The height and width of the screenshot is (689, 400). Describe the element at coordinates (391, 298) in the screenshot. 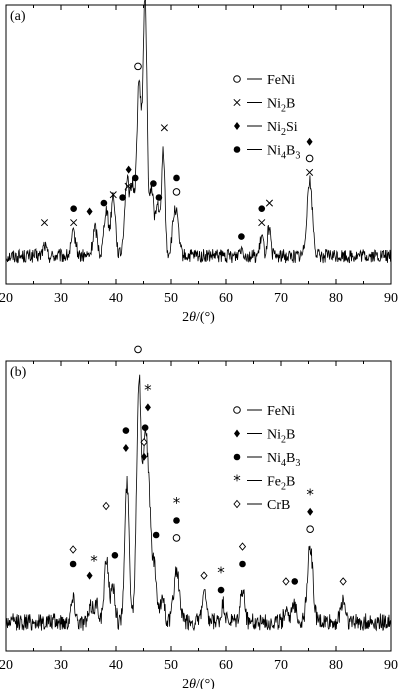

I see `x-tick-label: 90` at that location.